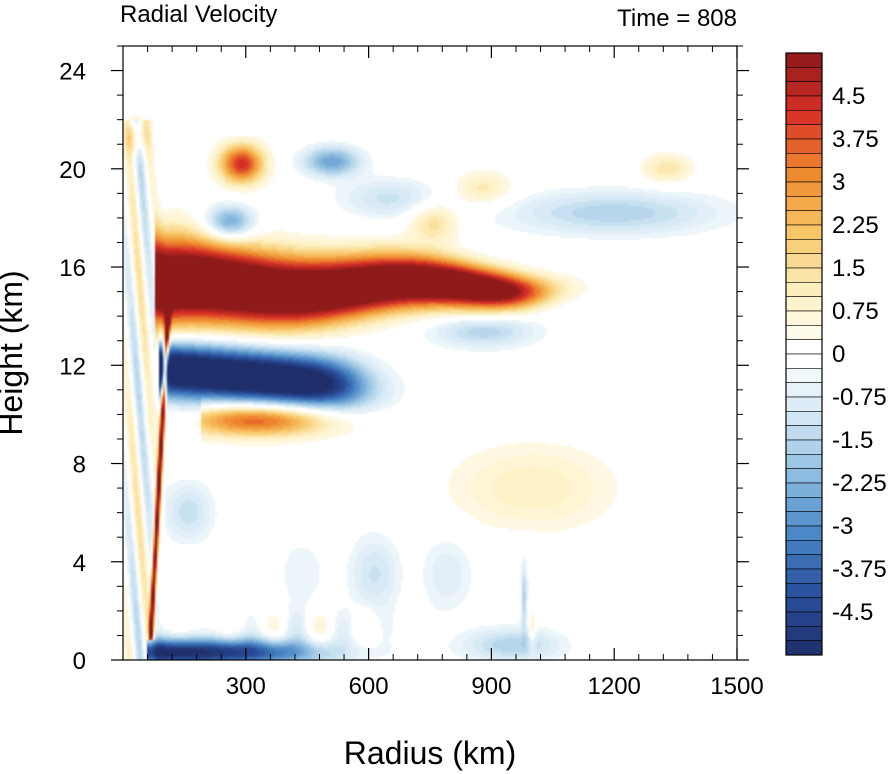 This screenshot has height=774, width=895. What do you see at coordinates (430, 753) in the screenshot?
I see `x-axis-label: Radius (km)` at bounding box center [430, 753].